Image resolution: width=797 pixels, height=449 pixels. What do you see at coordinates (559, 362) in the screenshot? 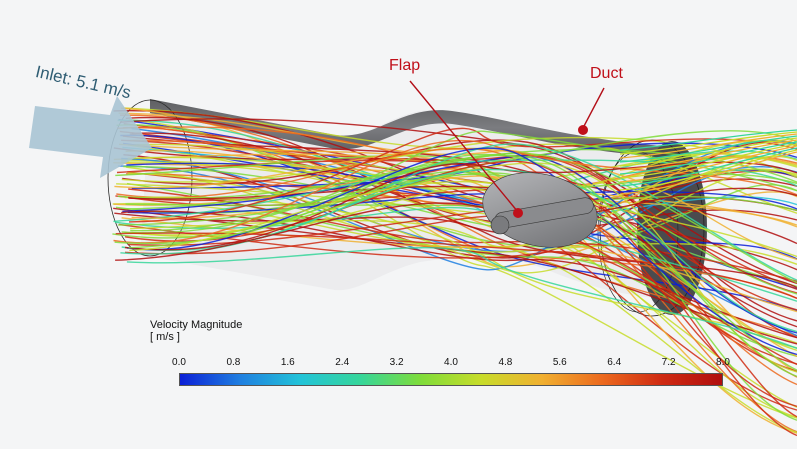
I see `colorbar-tick-label: 5.6` at bounding box center [559, 362].